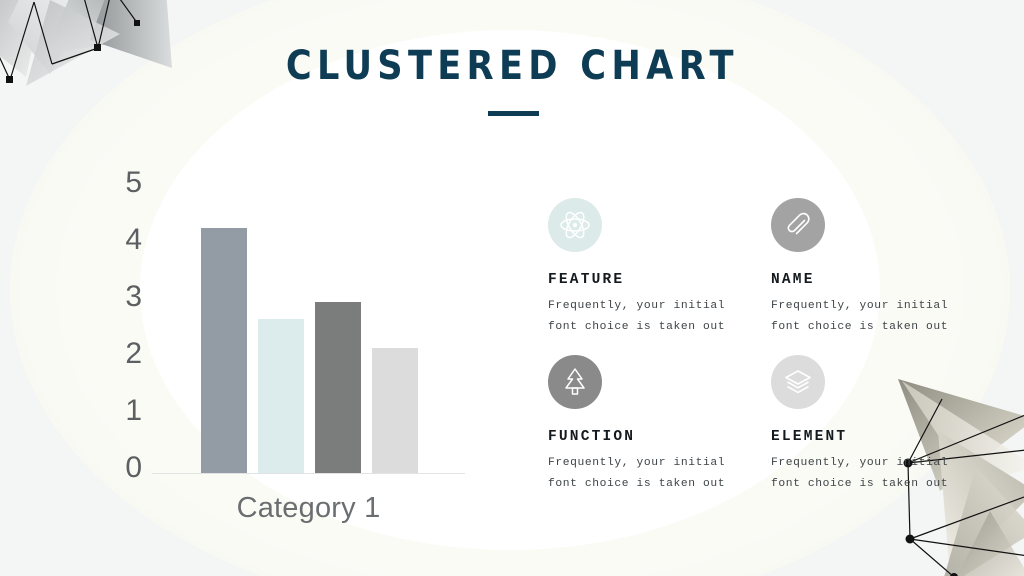 This screenshot has height=576, width=1024. I want to click on feature-title: FUNCTION, so click(592, 437).